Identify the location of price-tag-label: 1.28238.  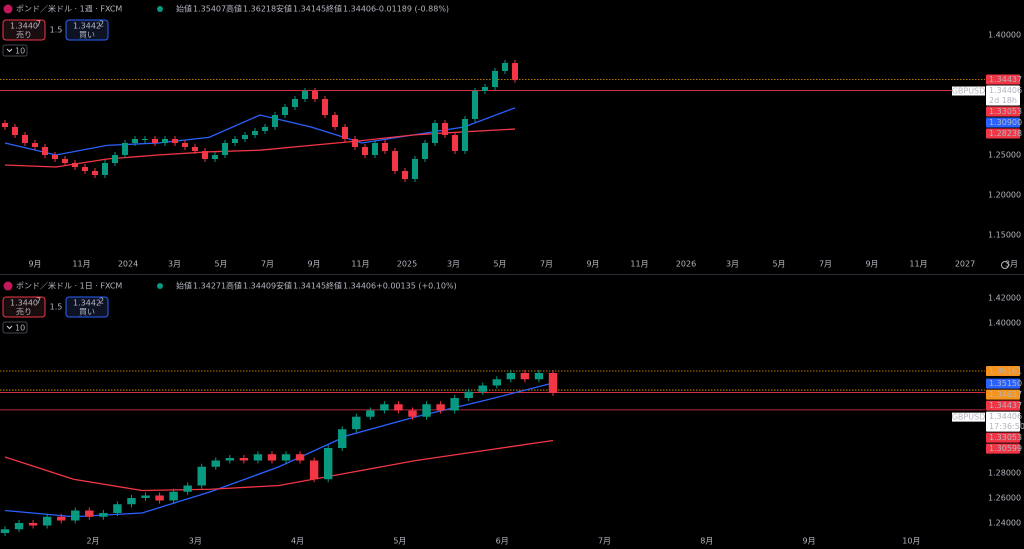
(1005, 133).